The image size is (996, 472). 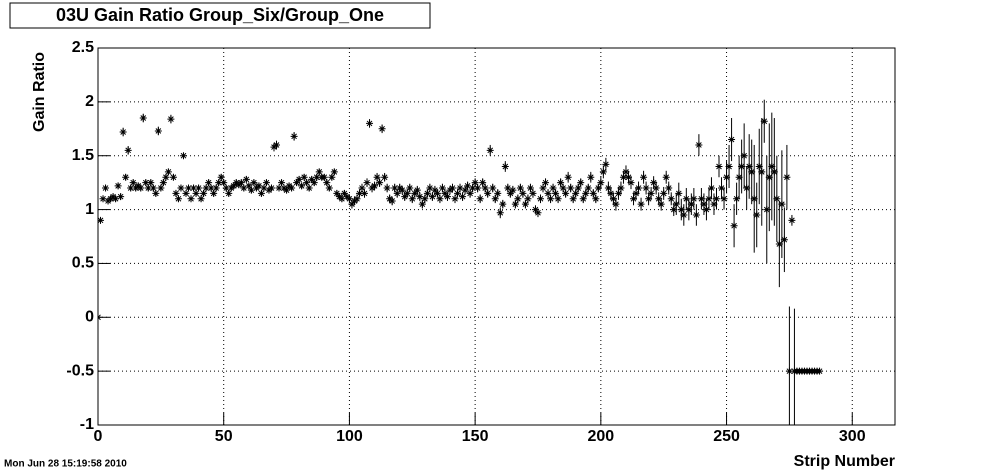 What do you see at coordinates (83, 155) in the screenshot?
I see `y-tick-label: 1.5` at bounding box center [83, 155].